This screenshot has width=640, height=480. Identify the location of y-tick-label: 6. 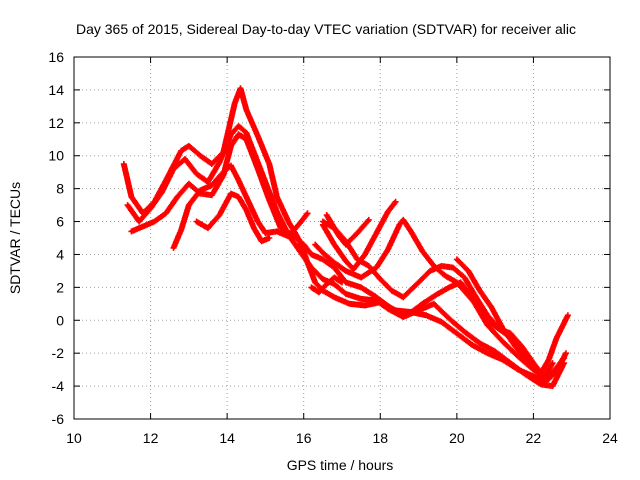
(60, 222).